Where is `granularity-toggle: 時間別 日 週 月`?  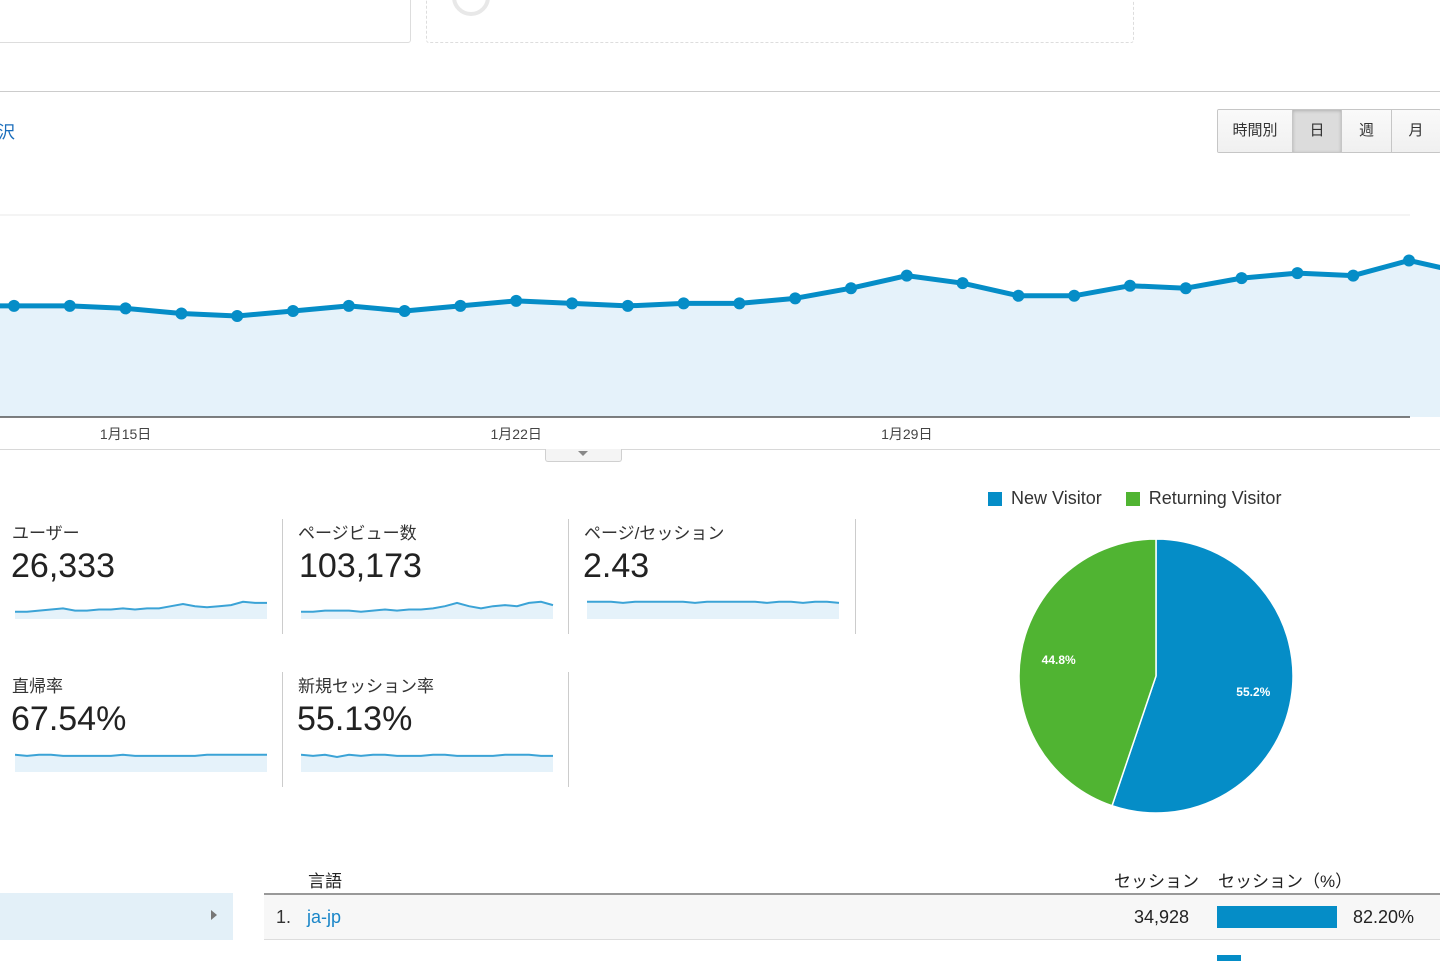 granularity-toggle: 時間別 日 週 月 is located at coordinates (1328, 131).